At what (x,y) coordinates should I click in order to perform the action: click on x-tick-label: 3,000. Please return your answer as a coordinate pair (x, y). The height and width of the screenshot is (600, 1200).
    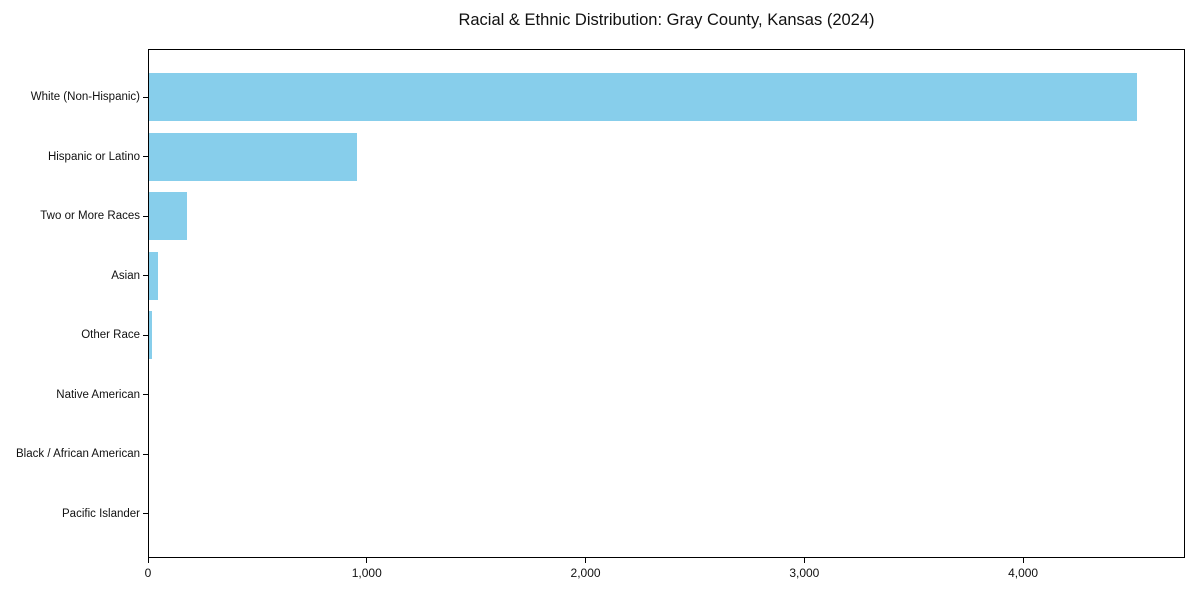
    Looking at the image, I should click on (804, 573).